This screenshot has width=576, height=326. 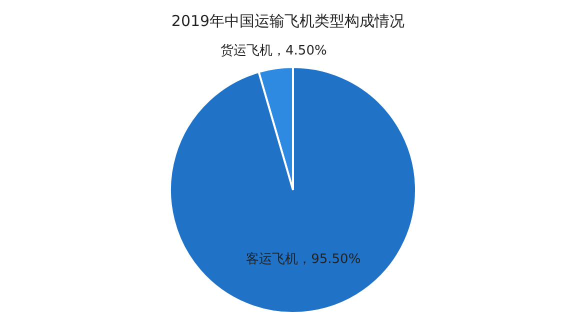 What do you see at coordinates (329, 260) in the screenshot?
I see `data-label: ，95.50%` at bounding box center [329, 260].